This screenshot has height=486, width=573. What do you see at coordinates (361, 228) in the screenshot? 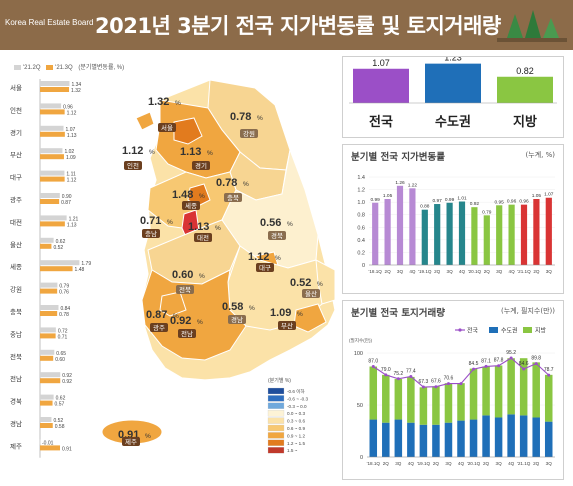
I see `price-ytick-label: 0.6` at bounding box center [361, 228].